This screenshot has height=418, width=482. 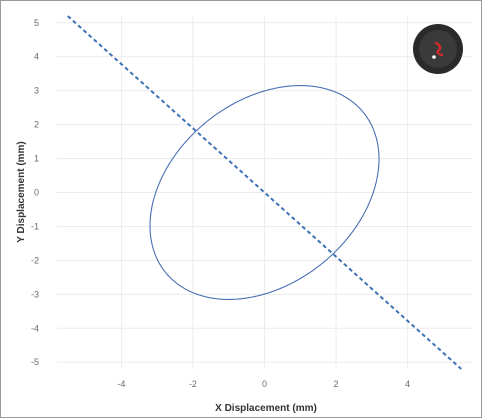 I want to click on x-tick-label: -4, so click(x=121, y=384).